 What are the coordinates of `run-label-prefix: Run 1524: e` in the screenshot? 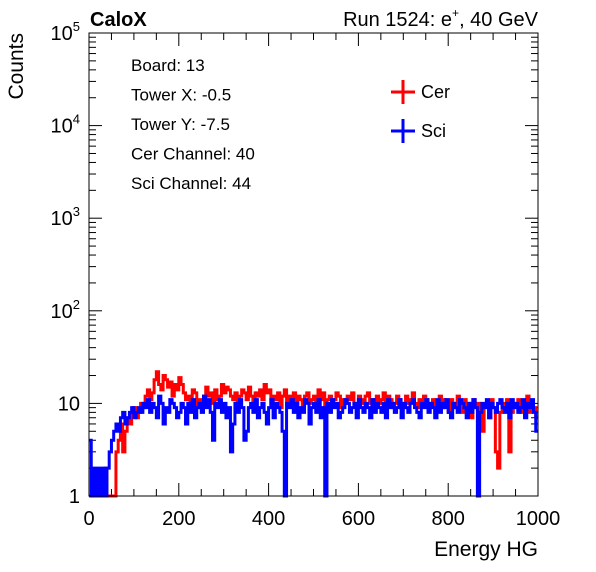 It's located at (397, 20).